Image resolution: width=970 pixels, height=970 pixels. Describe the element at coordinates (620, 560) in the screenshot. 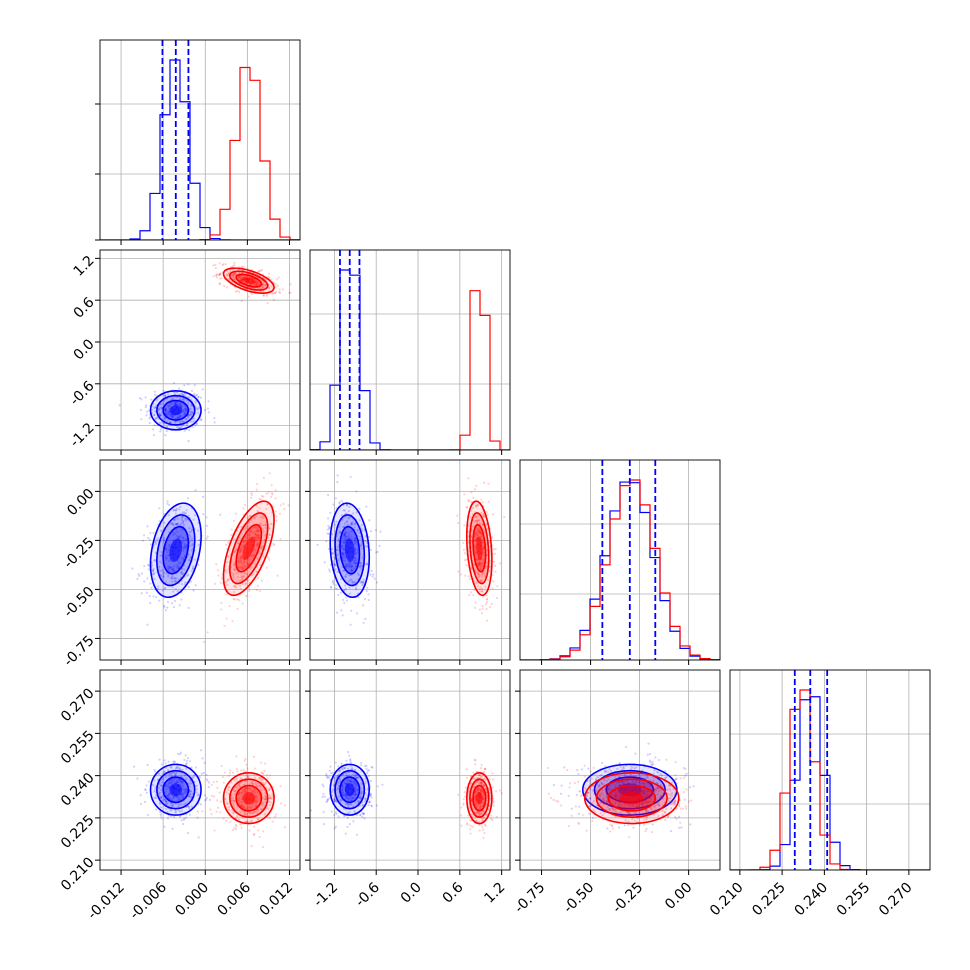

I see `panel-content` at that location.